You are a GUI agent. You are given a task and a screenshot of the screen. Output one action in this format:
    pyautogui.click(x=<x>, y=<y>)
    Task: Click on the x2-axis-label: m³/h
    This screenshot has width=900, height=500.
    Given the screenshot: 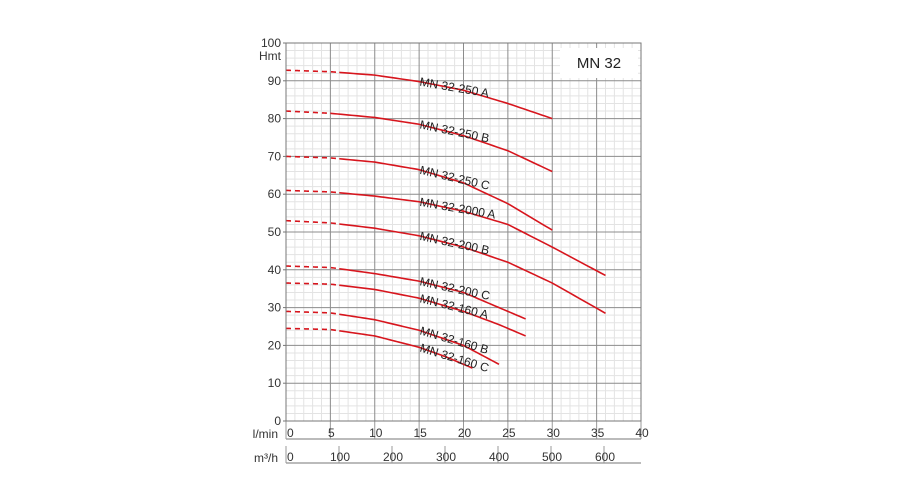 What is the action you would take?
    pyautogui.click(x=266, y=458)
    